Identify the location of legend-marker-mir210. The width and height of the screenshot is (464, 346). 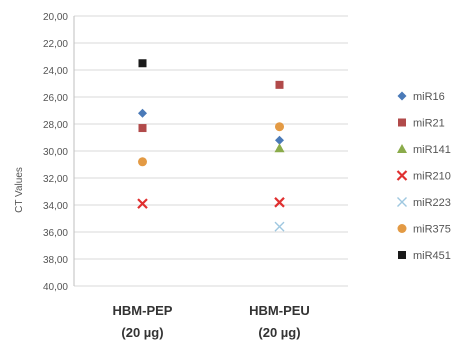
(402, 175).